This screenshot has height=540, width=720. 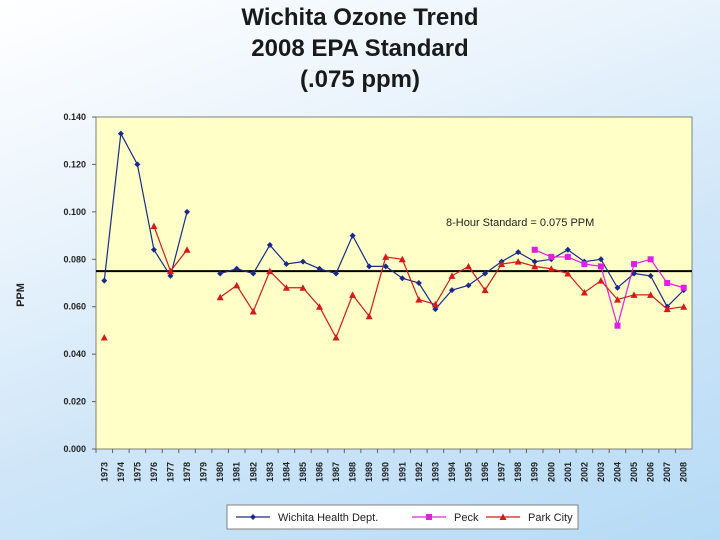 What do you see at coordinates (452, 472) in the screenshot?
I see `x-tick-label: 1994` at bounding box center [452, 472].